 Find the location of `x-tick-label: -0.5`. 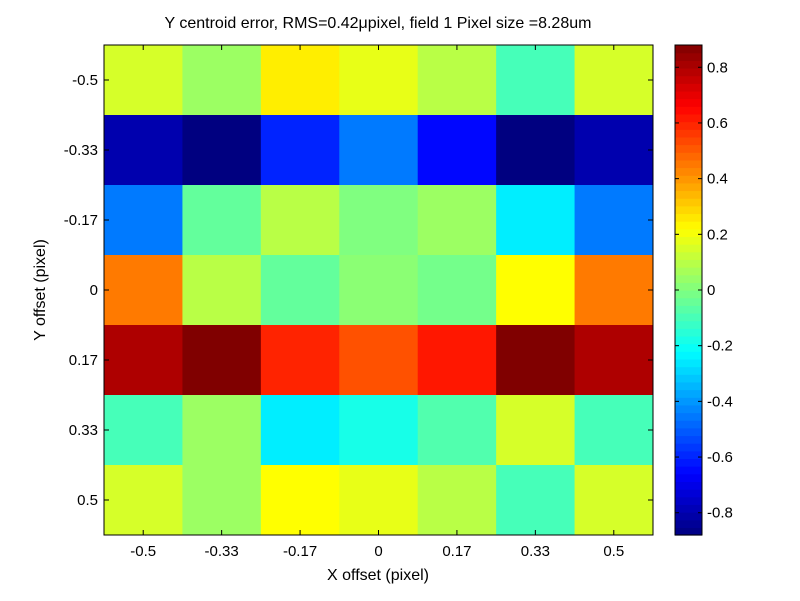

x-tick-label: -0.5 is located at coordinates (143, 551).